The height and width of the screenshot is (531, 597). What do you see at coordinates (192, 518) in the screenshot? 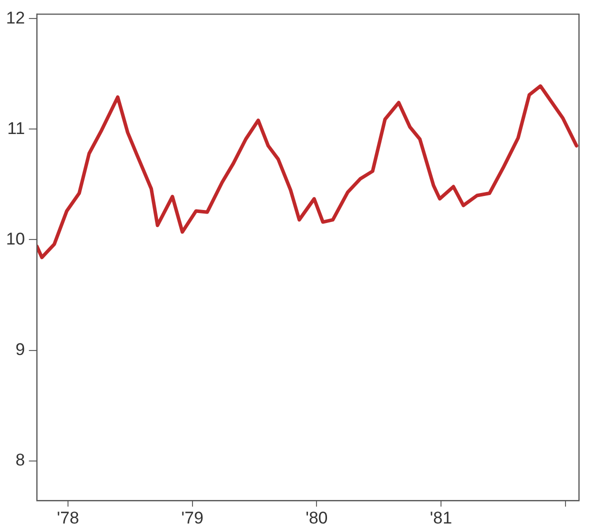
I see `x-tick-label: '79` at bounding box center [192, 518].